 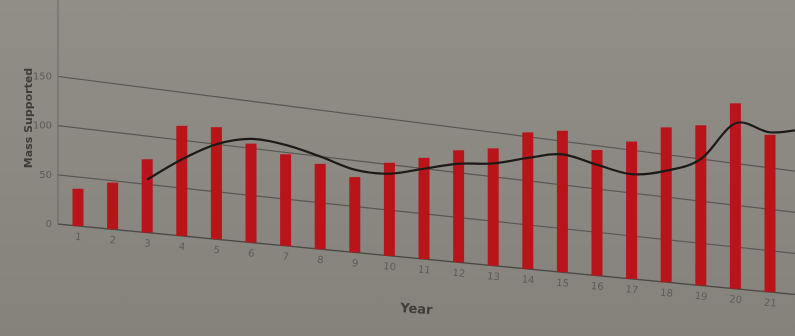 I want to click on x-tick-label: 2, so click(x=112, y=241).